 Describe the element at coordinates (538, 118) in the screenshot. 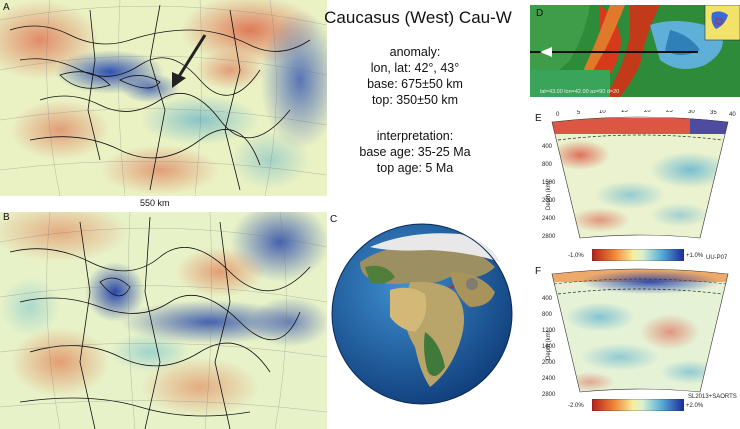

I see `panel-e-label: E` at that location.